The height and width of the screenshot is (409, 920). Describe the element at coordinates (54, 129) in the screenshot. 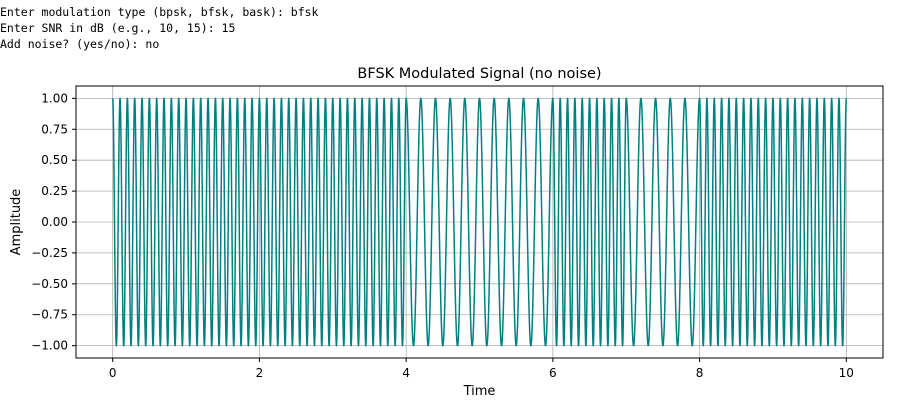

I see `y-tick-label: 0.75` at that location.